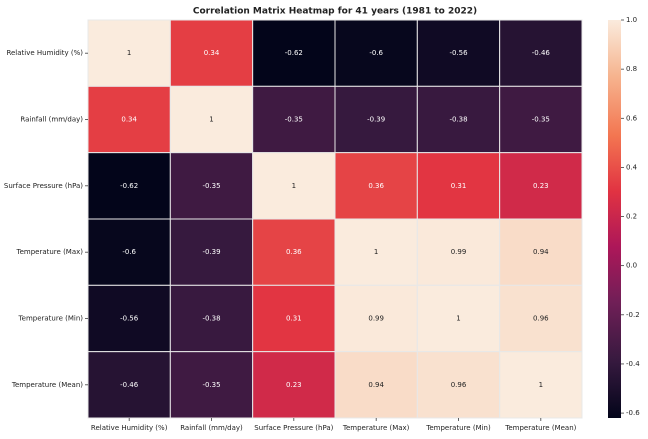 This screenshot has height=439, width=648. I want to click on y-tick-label: Temperature (Min), so click(51, 319).